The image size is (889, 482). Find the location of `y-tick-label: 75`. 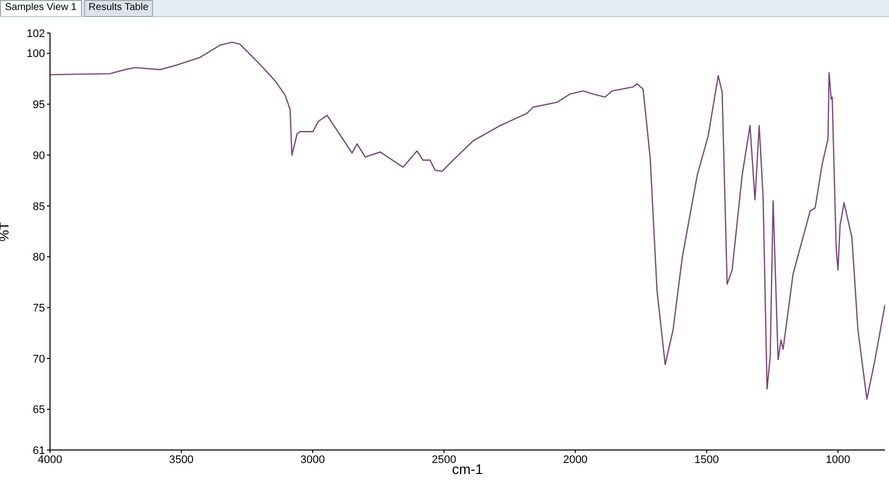

y-tick-label: 75 is located at coordinates (38, 308).